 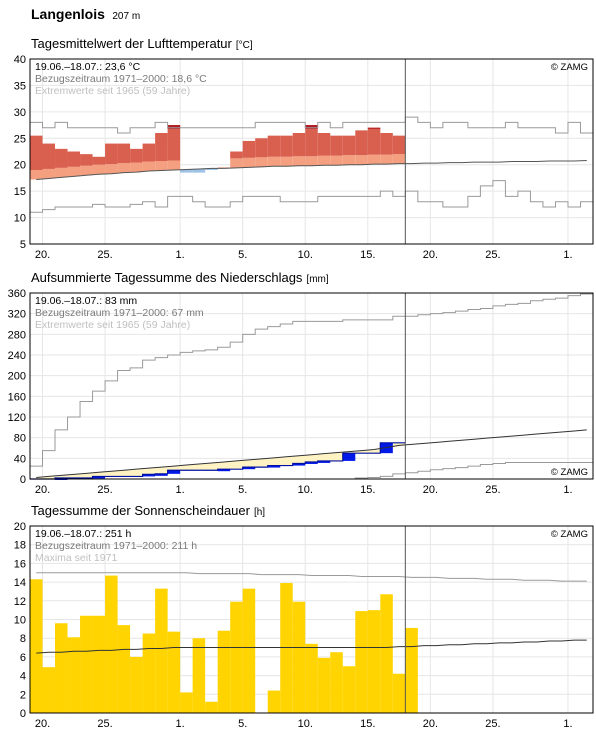 What do you see at coordinates (17, 315) in the screenshot?
I see `y-tick-label: 320` at bounding box center [17, 315].